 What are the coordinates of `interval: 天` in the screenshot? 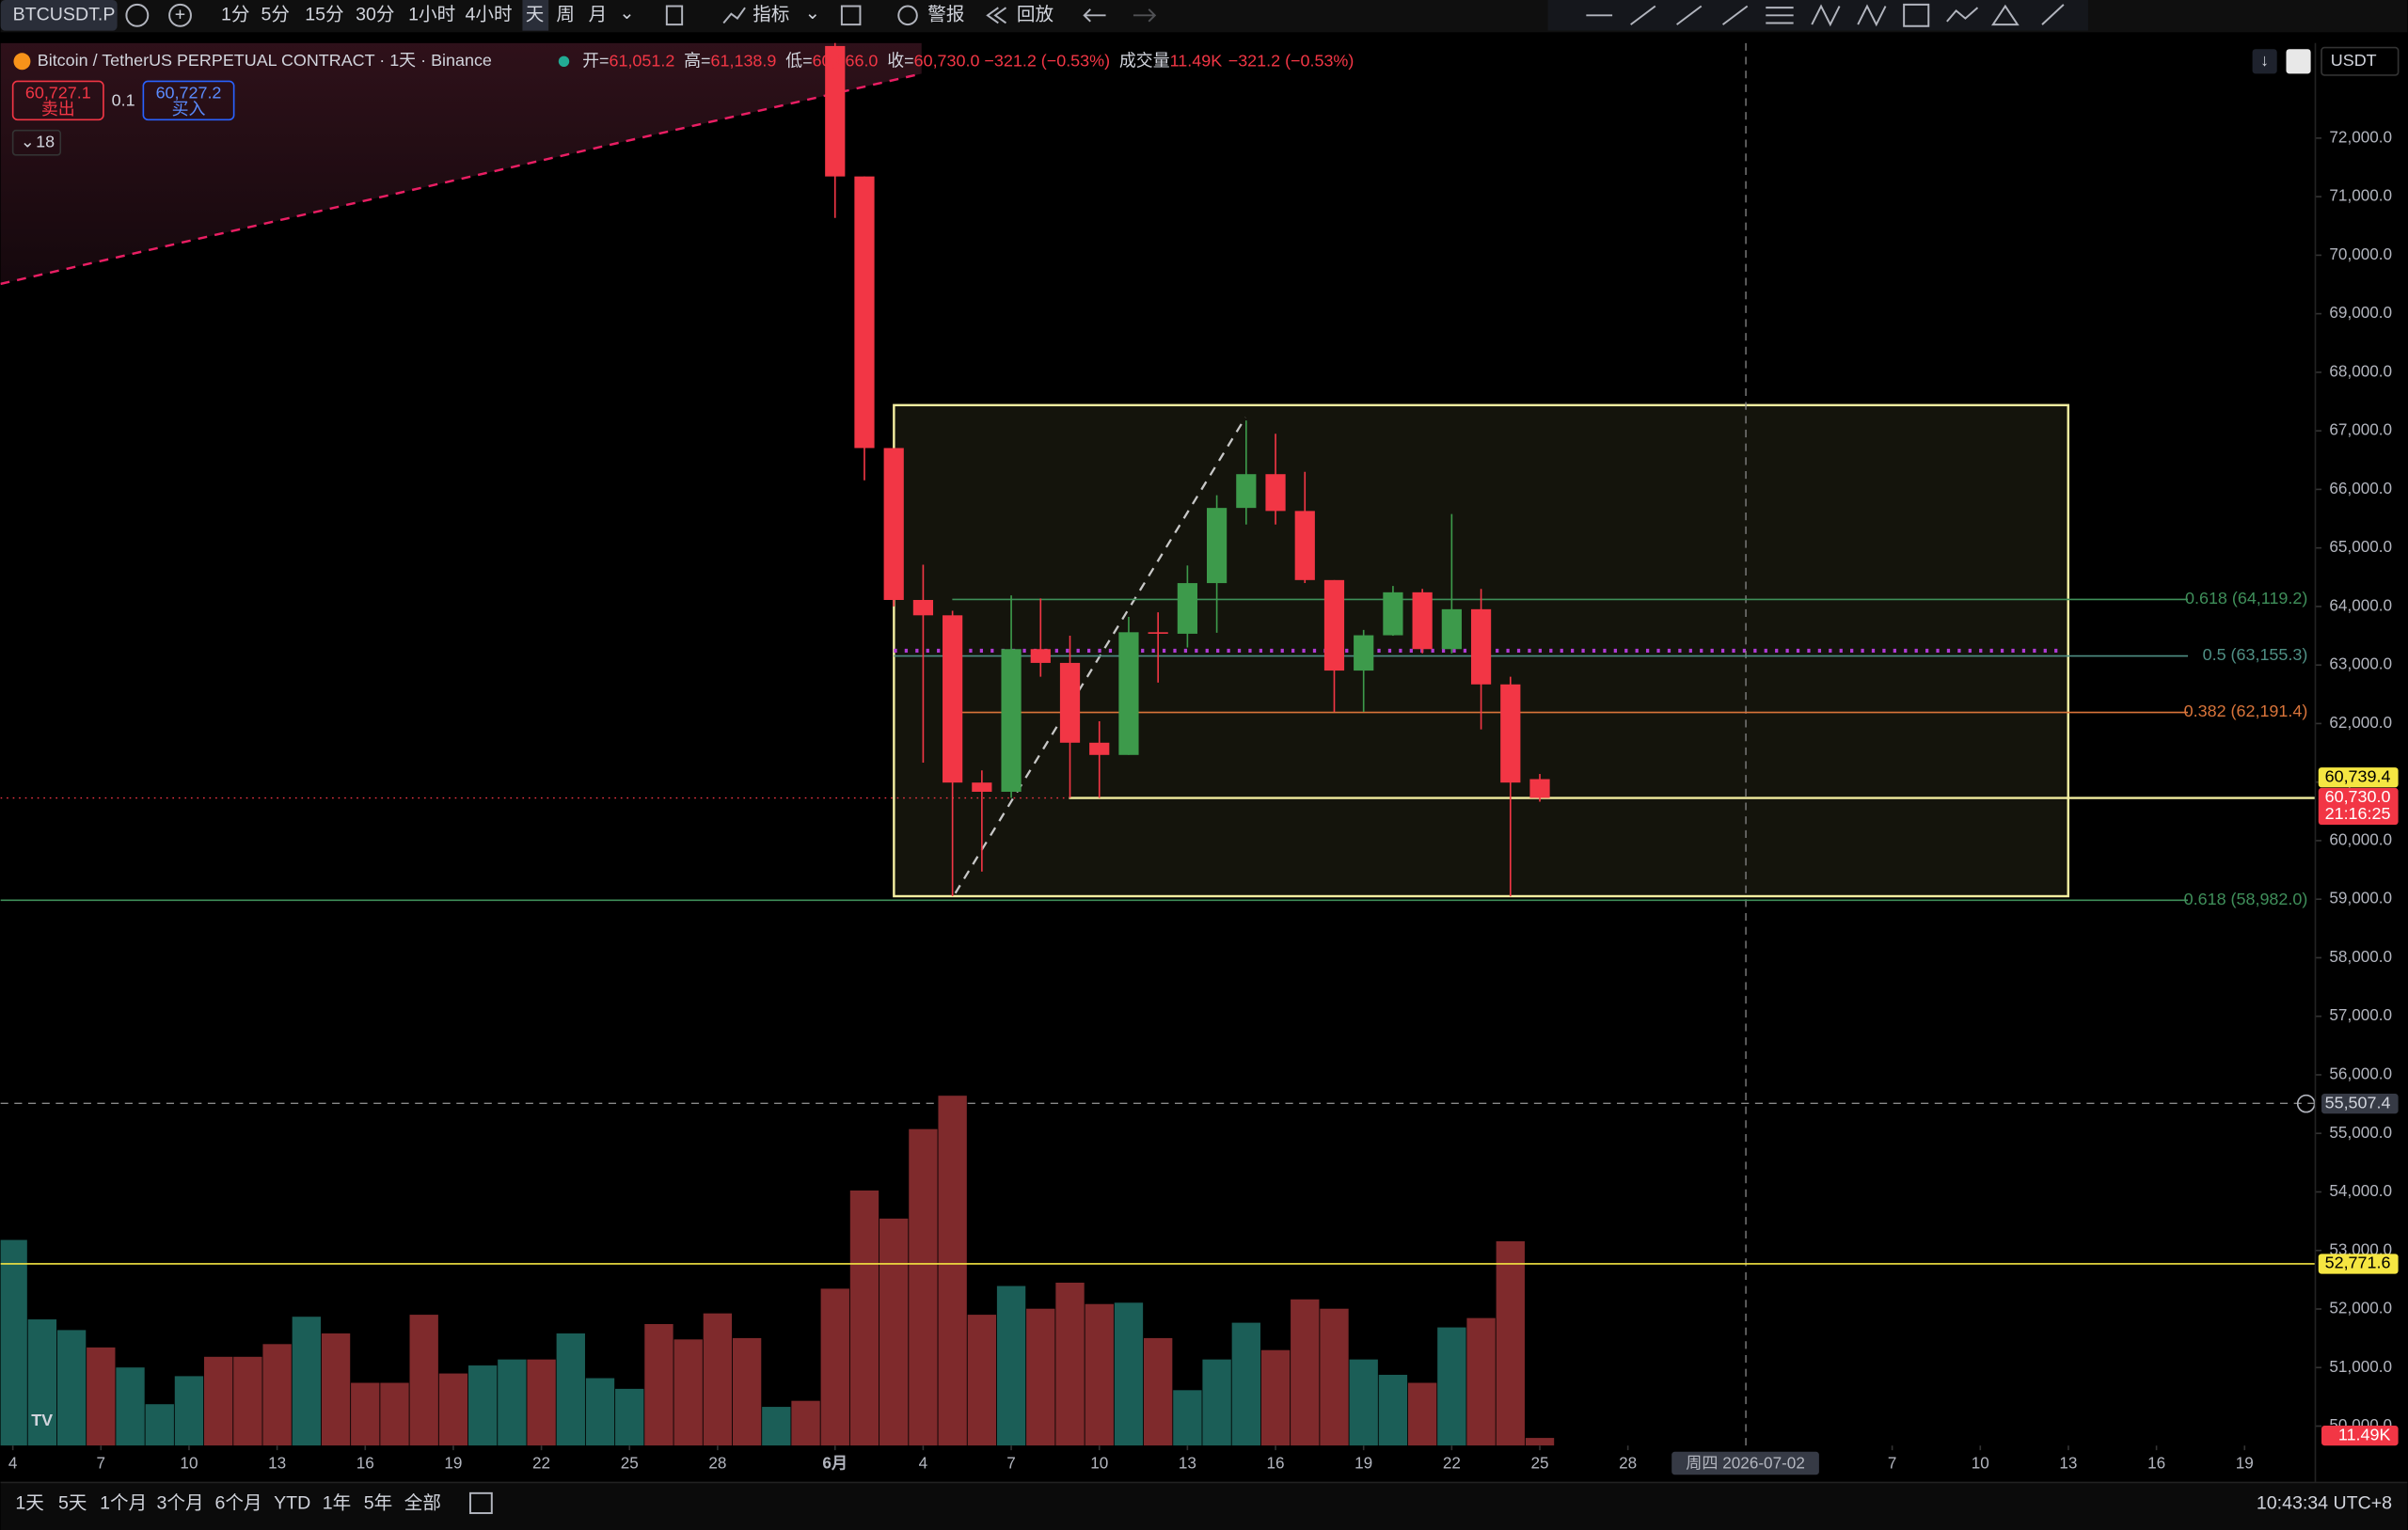 It's located at (536, 14).